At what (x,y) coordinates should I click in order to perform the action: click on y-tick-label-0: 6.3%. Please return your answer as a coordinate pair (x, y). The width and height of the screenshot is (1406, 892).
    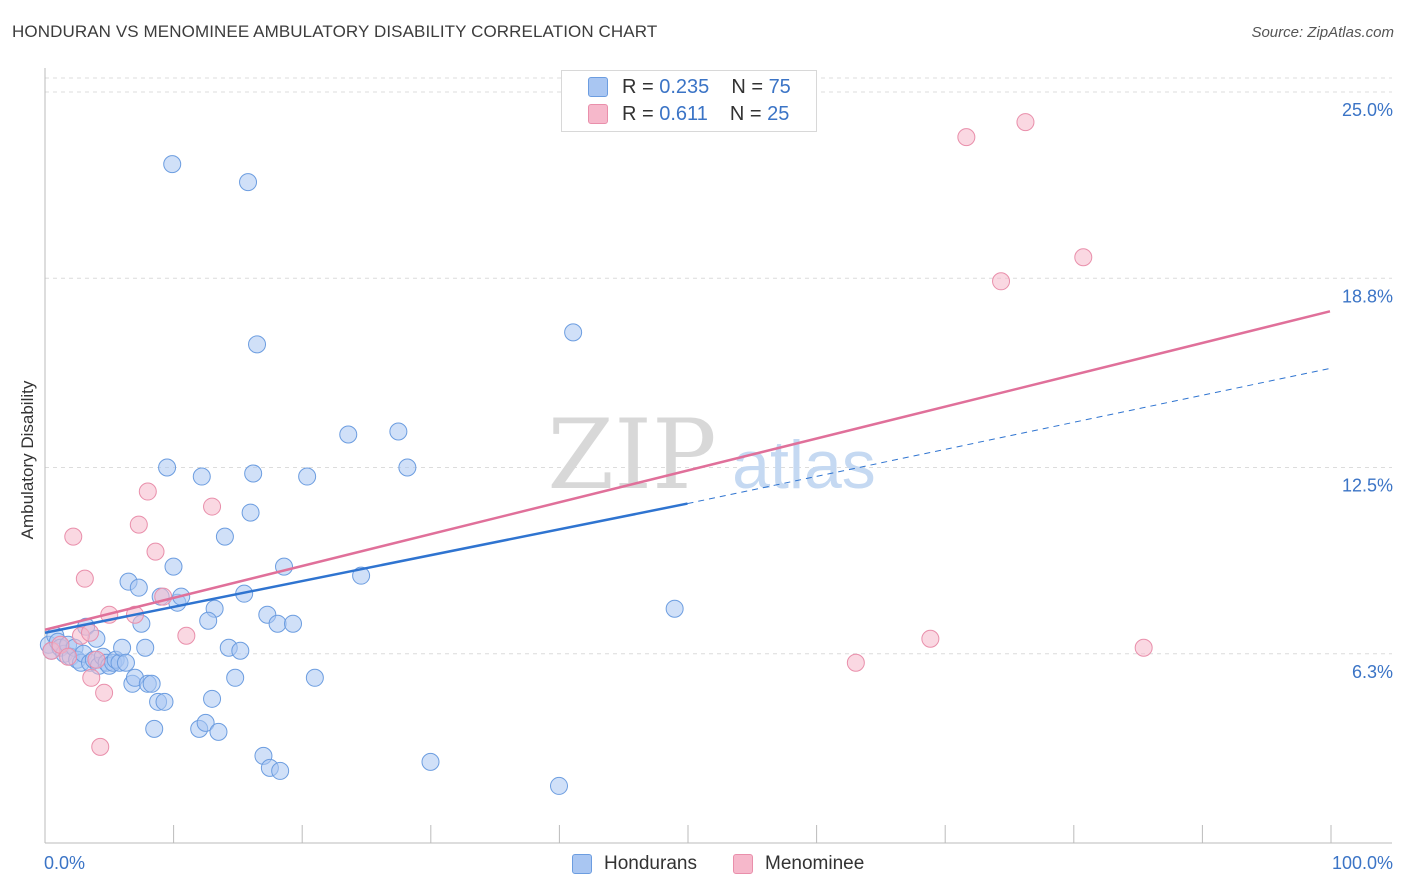
    Looking at the image, I should click on (1372, 672).